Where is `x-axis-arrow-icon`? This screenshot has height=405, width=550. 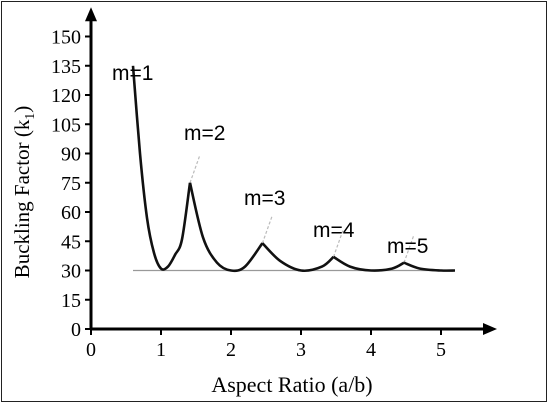
x-axis-arrow-icon is located at coordinates (490, 329).